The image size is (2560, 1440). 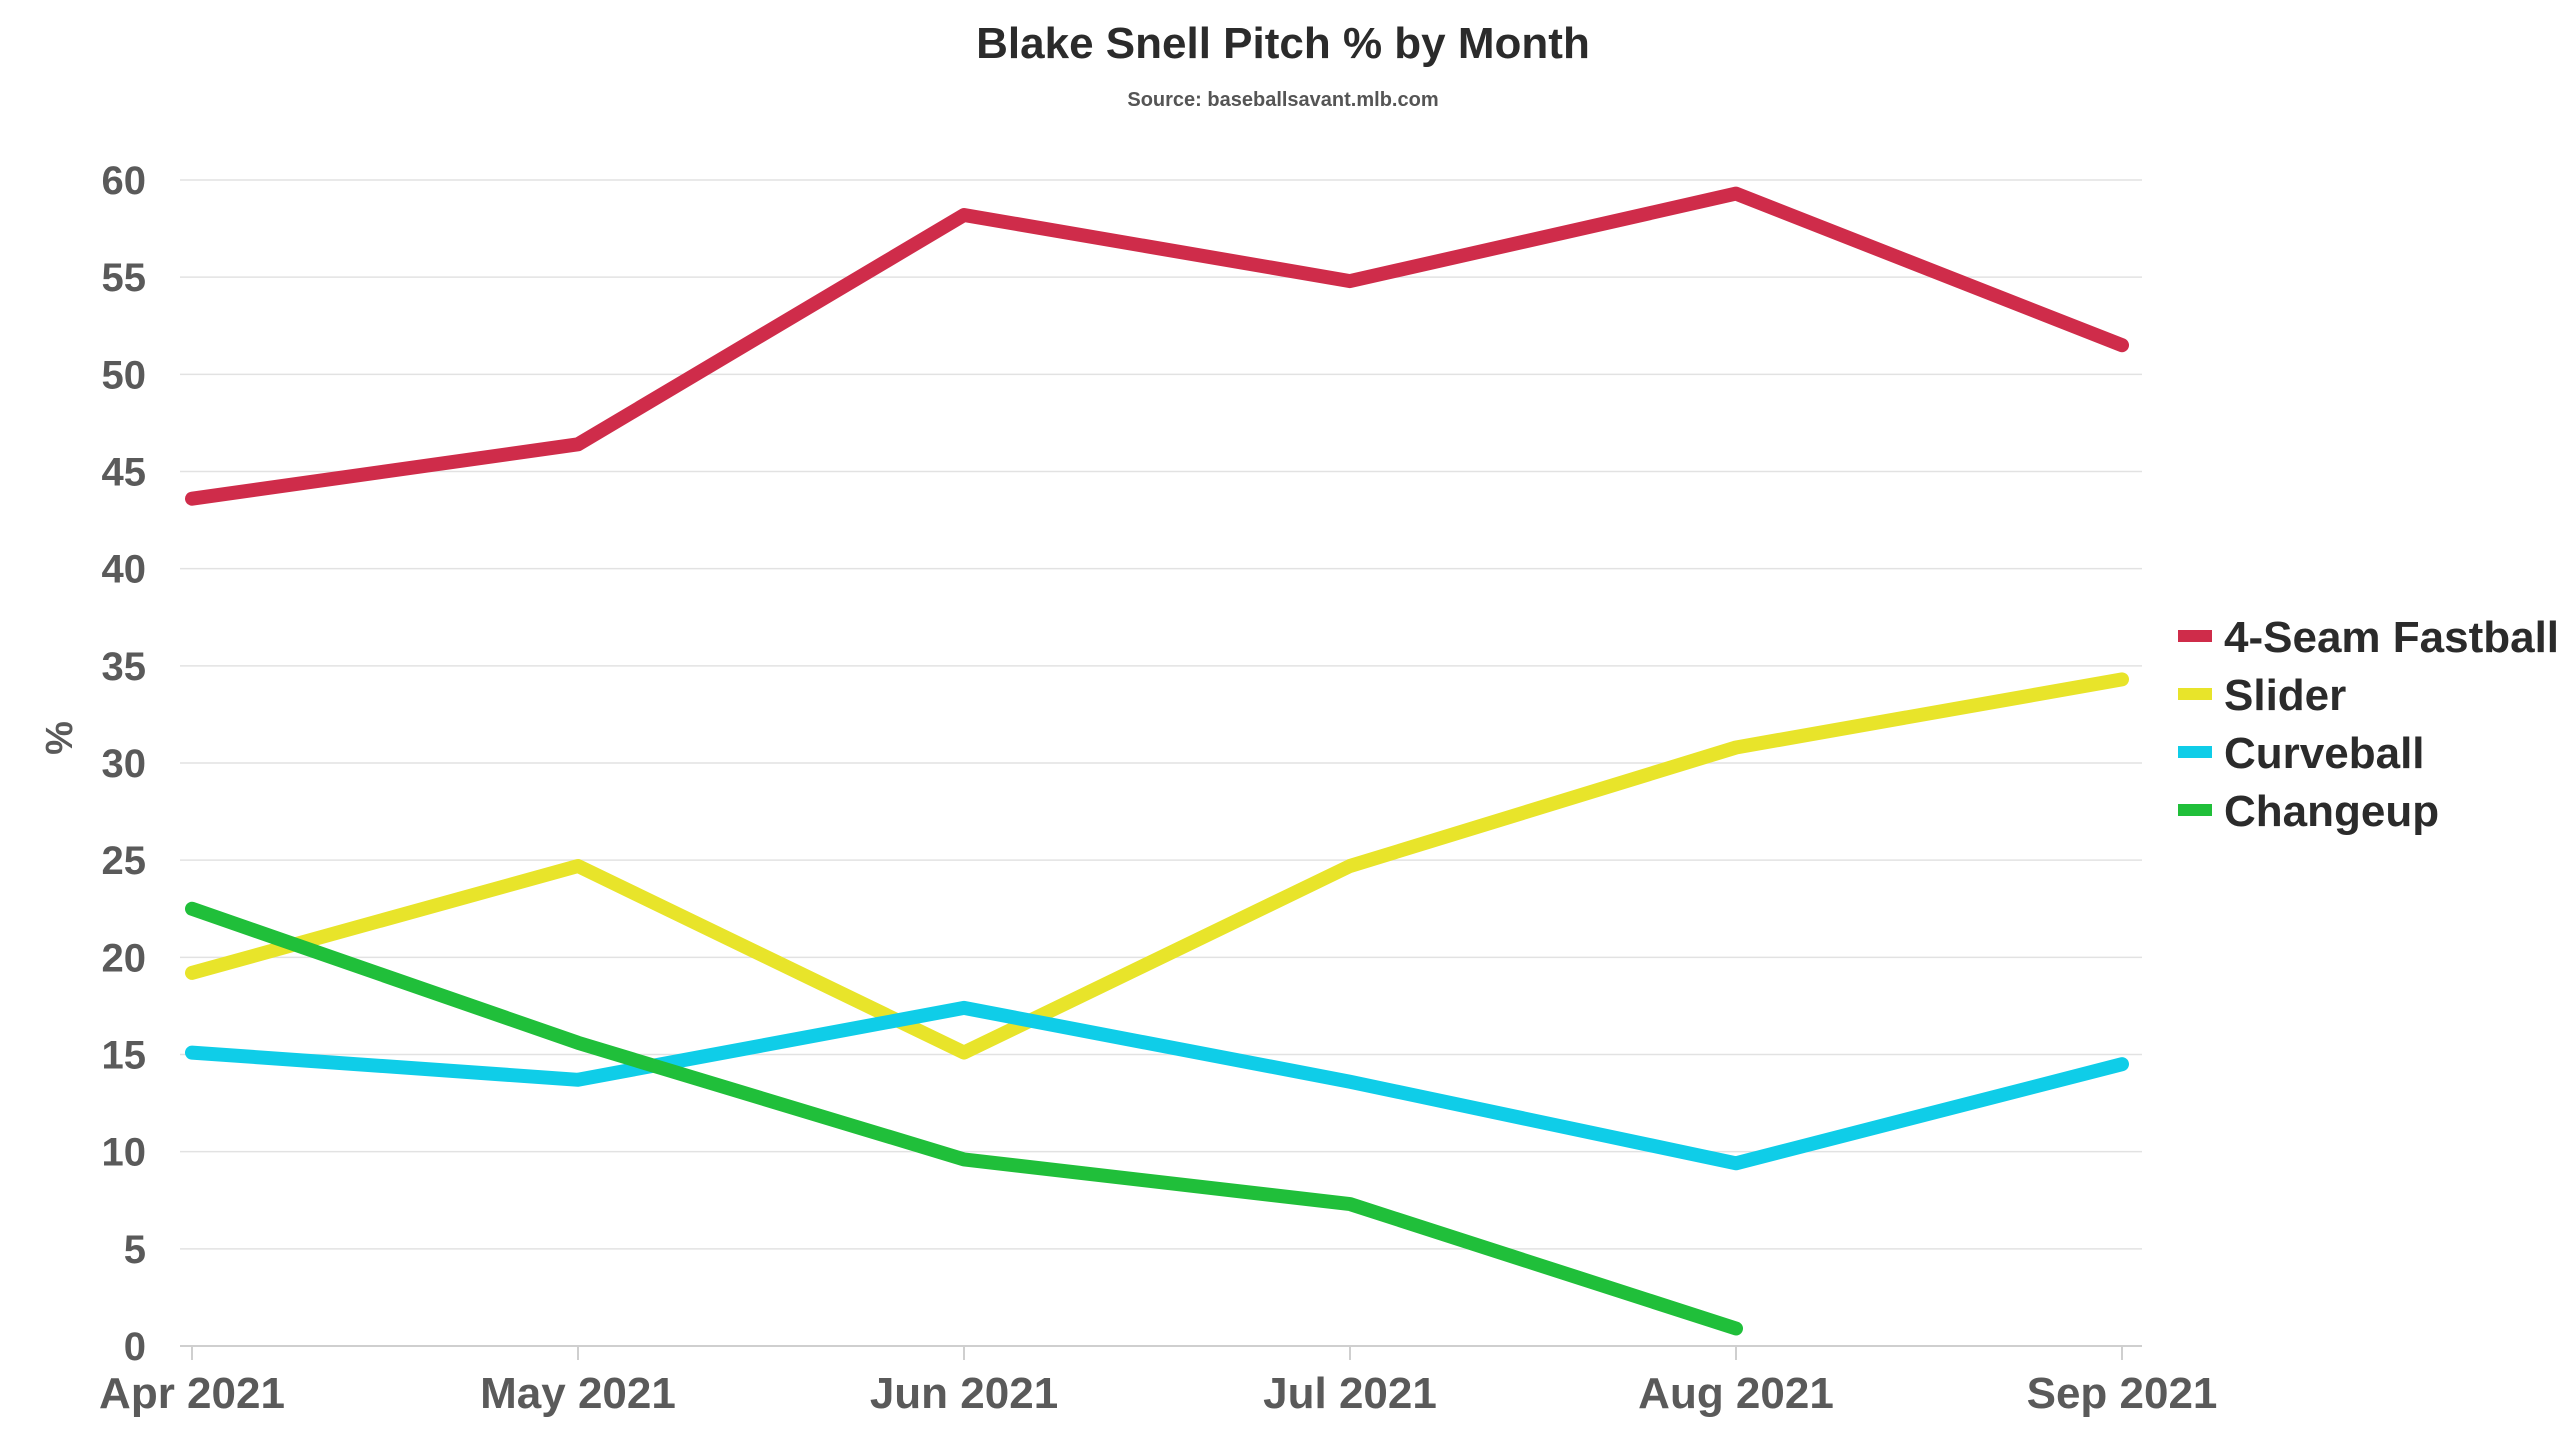 What do you see at coordinates (2368, 724) in the screenshot?
I see `legend: 4-Seam Fastball Slider Curveball Changeup` at bounding box center [2368, 724].